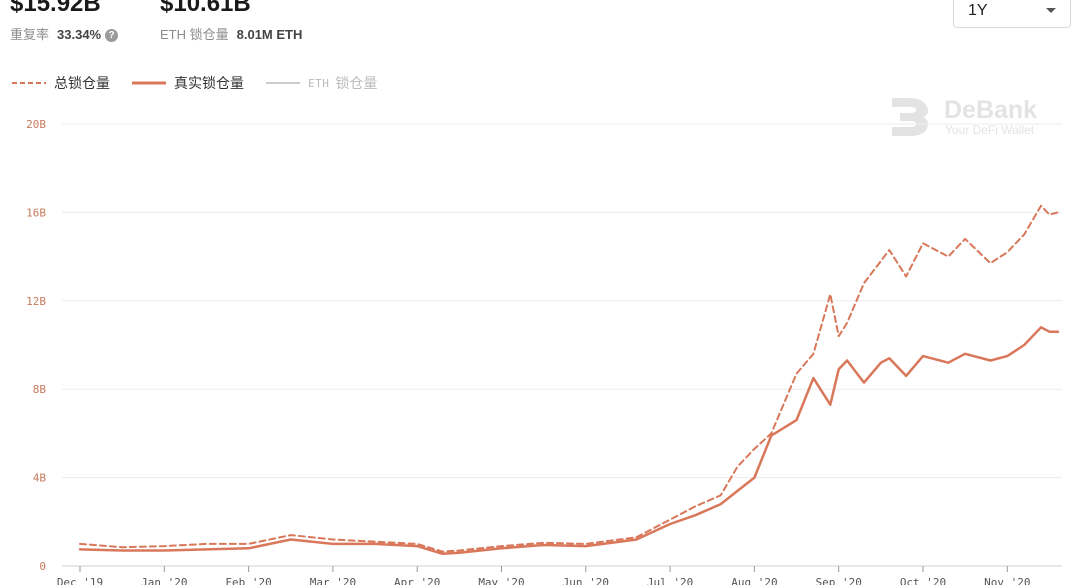  Describe the element at coordinates (1051, 10) in the screenshot. I see `chevron-down-icon` at that location.